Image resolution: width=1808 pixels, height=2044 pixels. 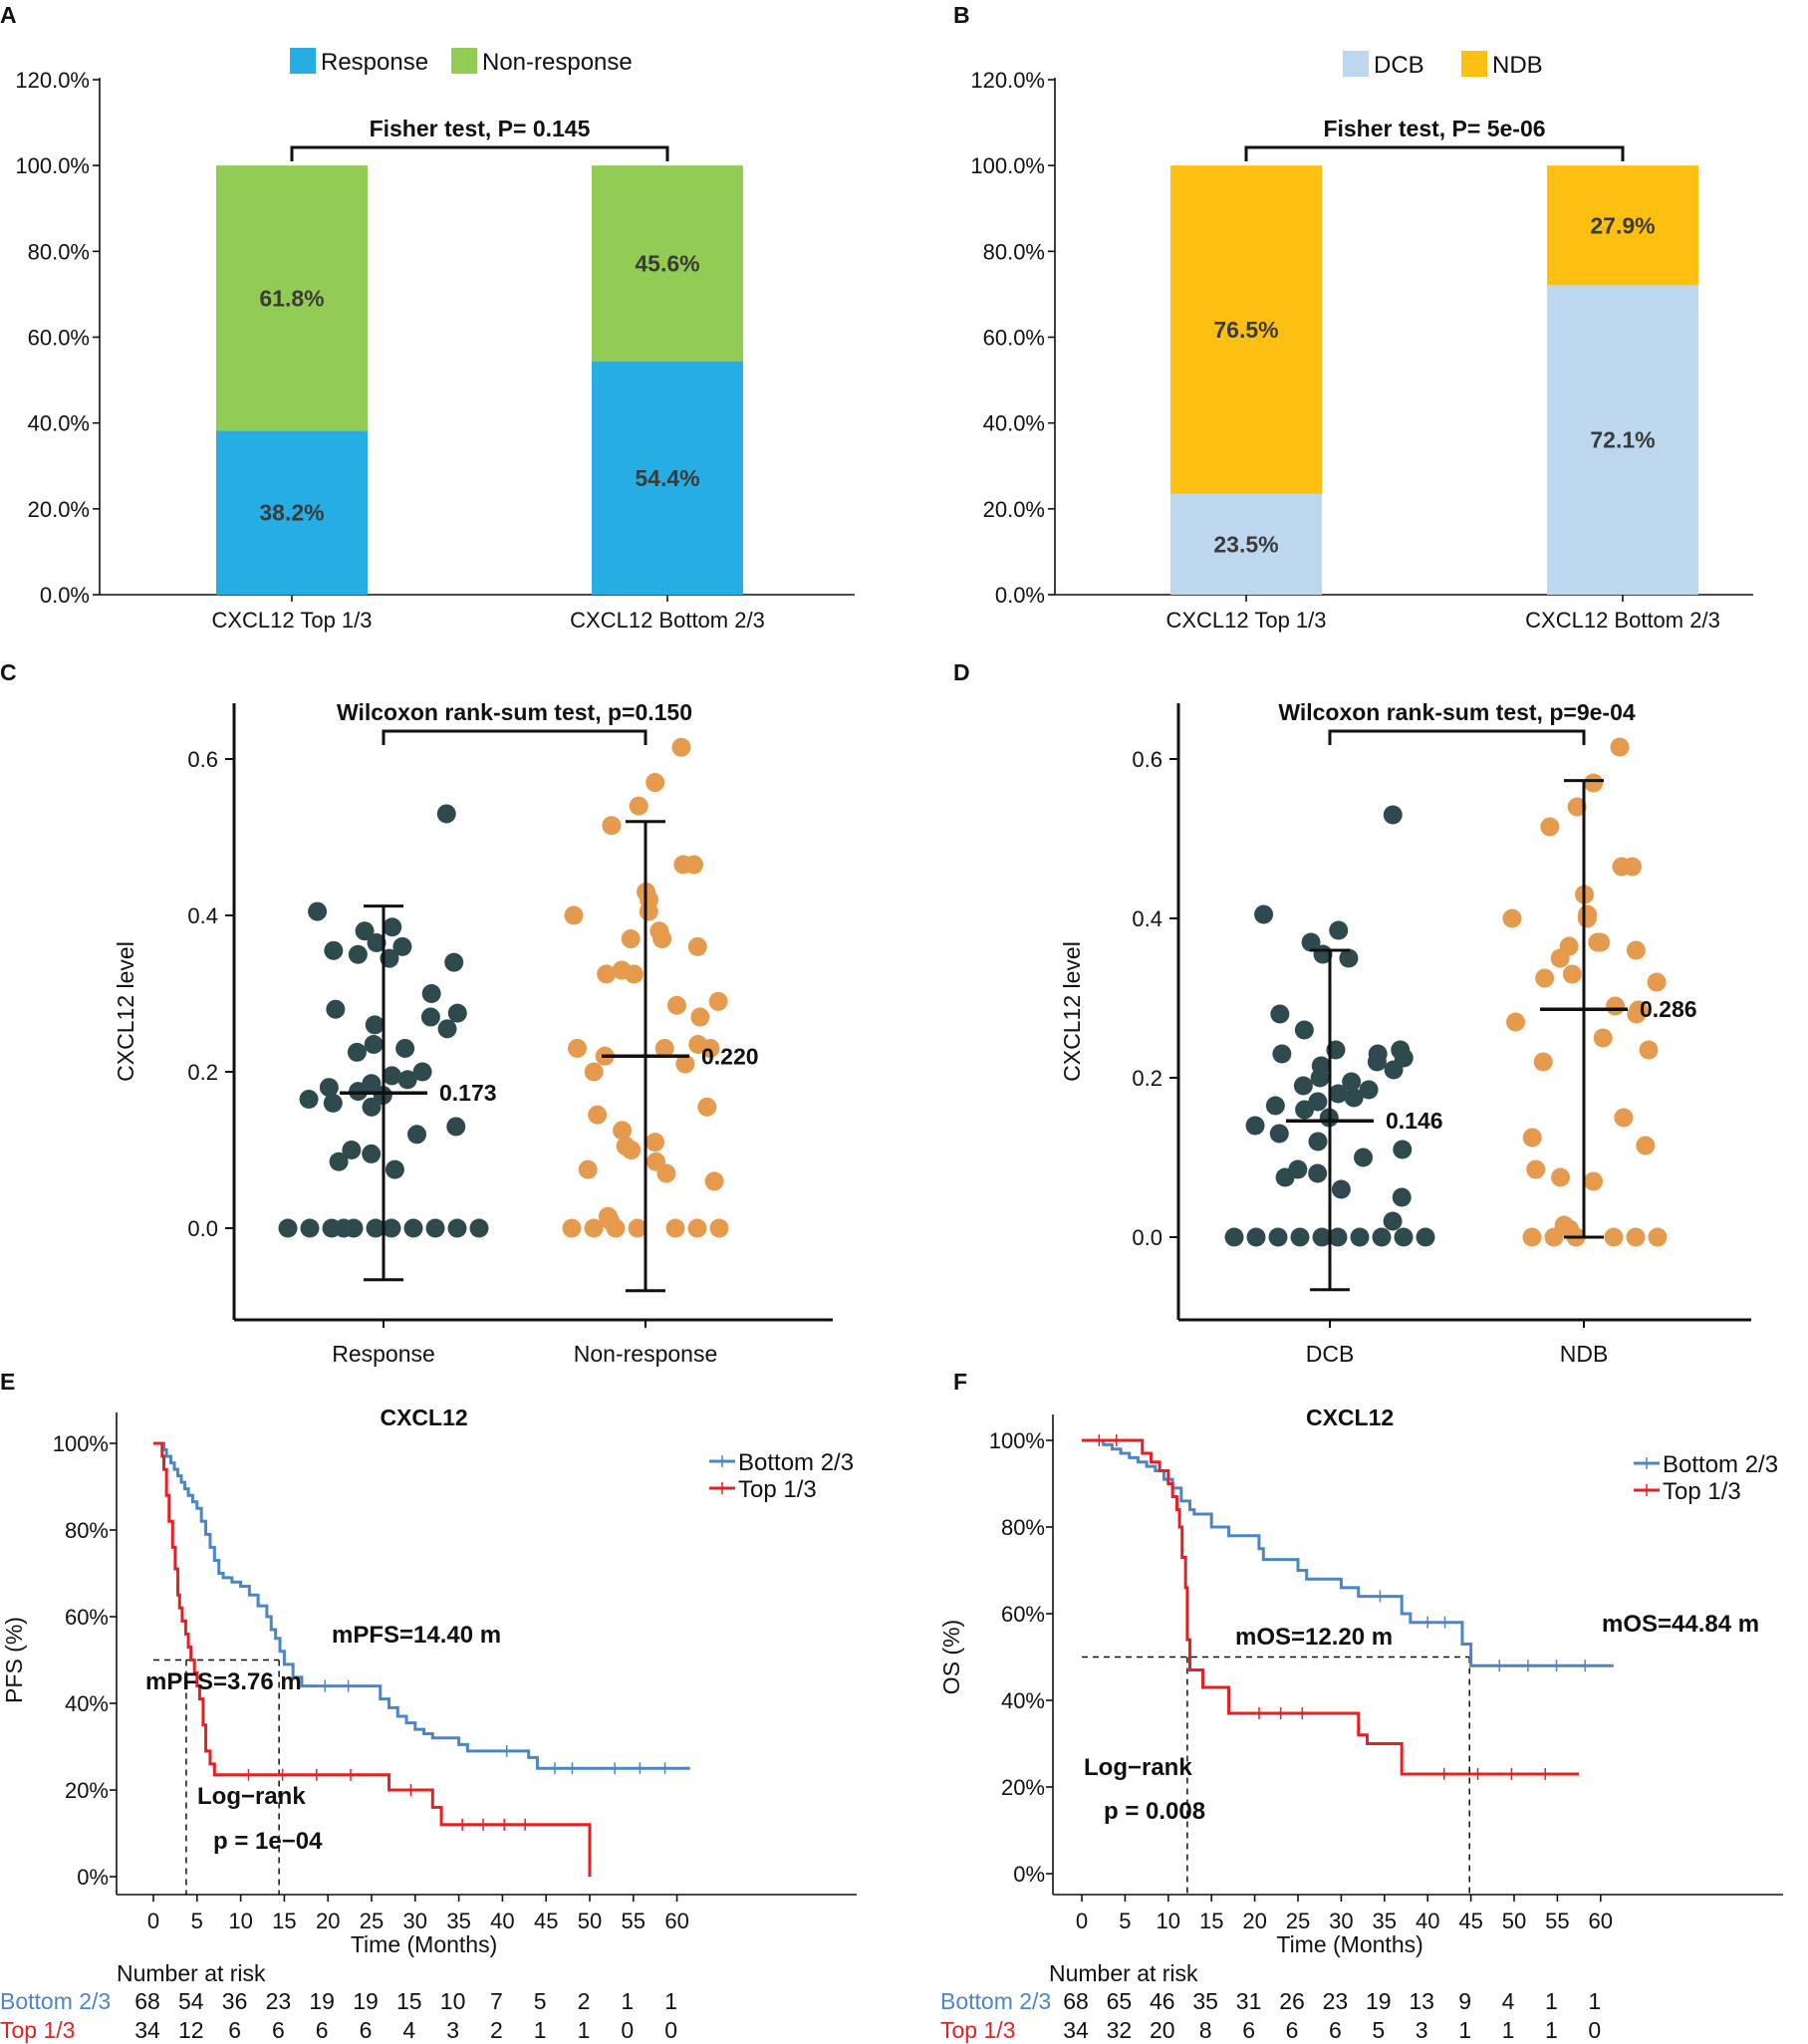 What do you see at coordinates (961, 672) in the screenshot?
I see `panel-letter: D` at bounding box center [961, 672].